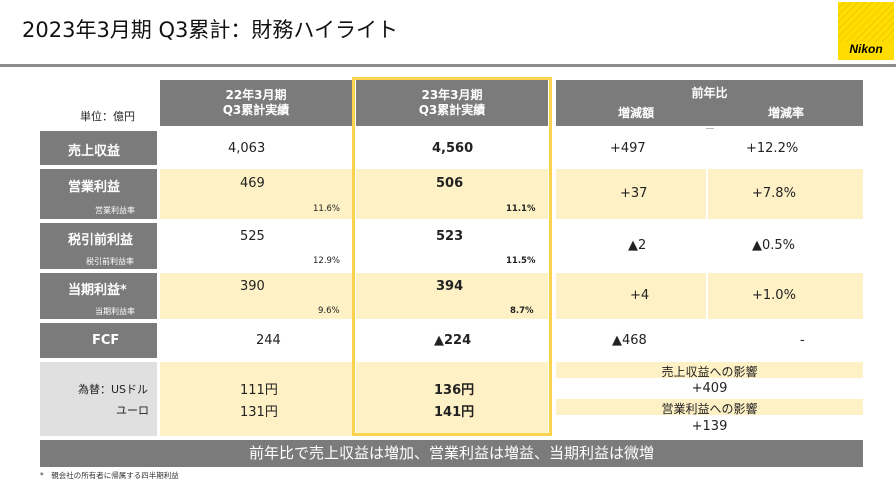  Describe the element at coordinates (637, 245) in the screenshot. I see `pretax-diff: ▲2` at that location.